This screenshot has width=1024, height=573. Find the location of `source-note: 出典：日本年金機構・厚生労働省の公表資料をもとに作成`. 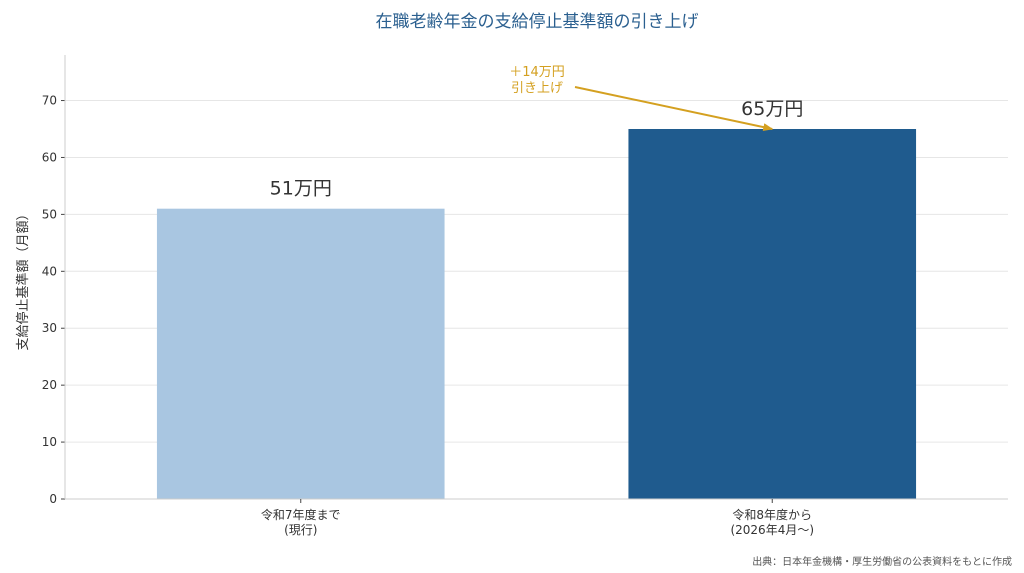

source-note: 出典：日本年金機構・厚生労働省の公表資料をもとに作成 is located at coordinates (882, 561).